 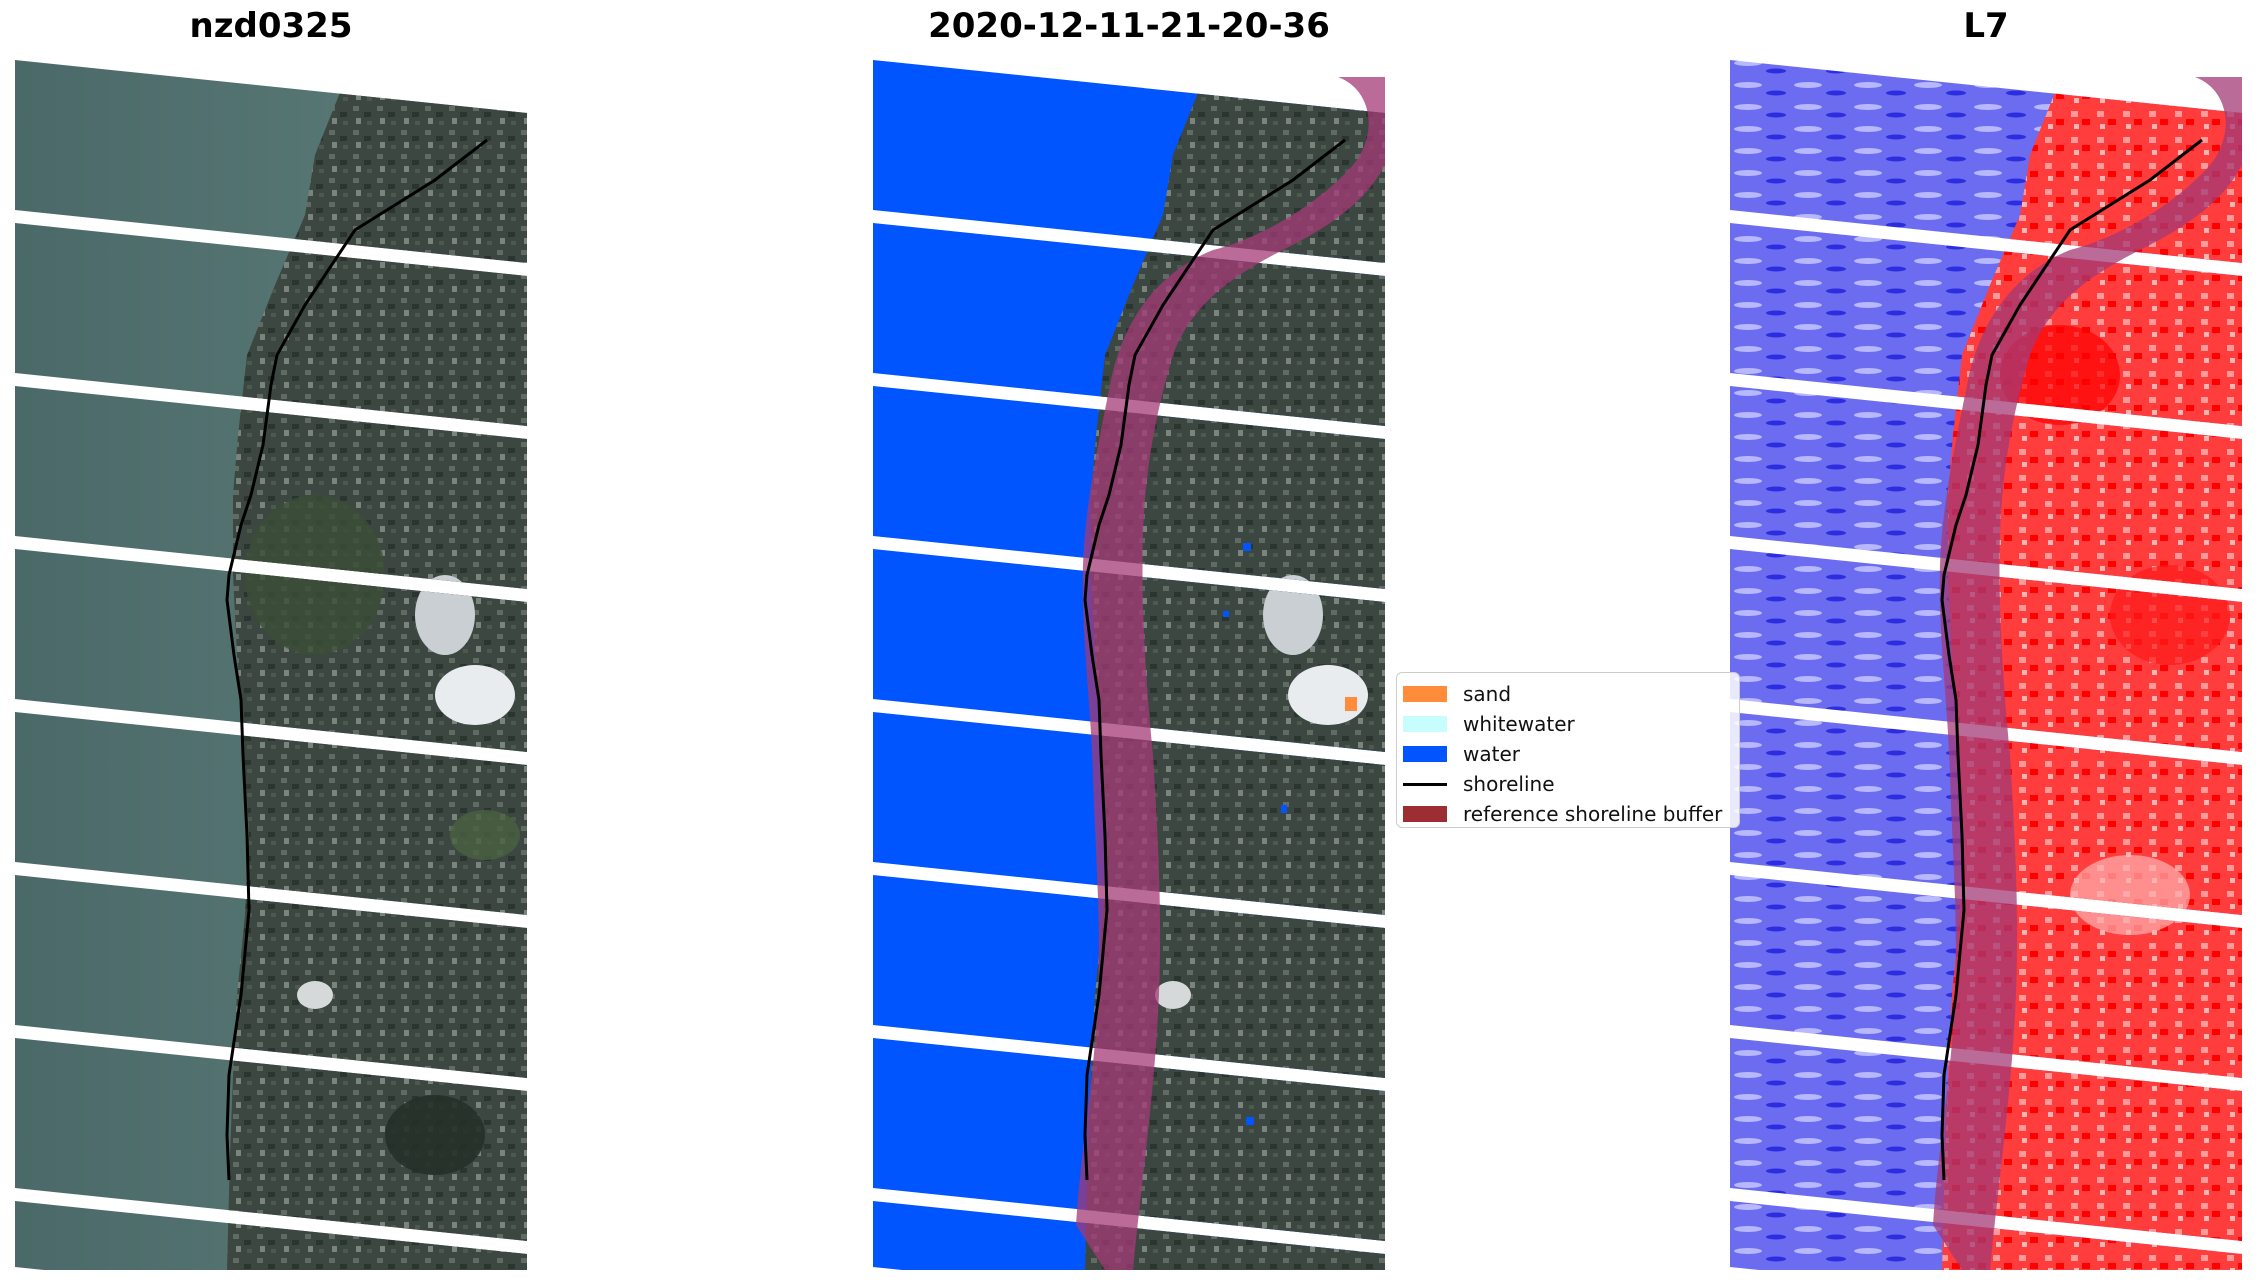 What do you see at coordinates (1593, 814) in the screenshot?
I see `legend-label: reference shoreline buffer` at bounding box center [1593, 814].